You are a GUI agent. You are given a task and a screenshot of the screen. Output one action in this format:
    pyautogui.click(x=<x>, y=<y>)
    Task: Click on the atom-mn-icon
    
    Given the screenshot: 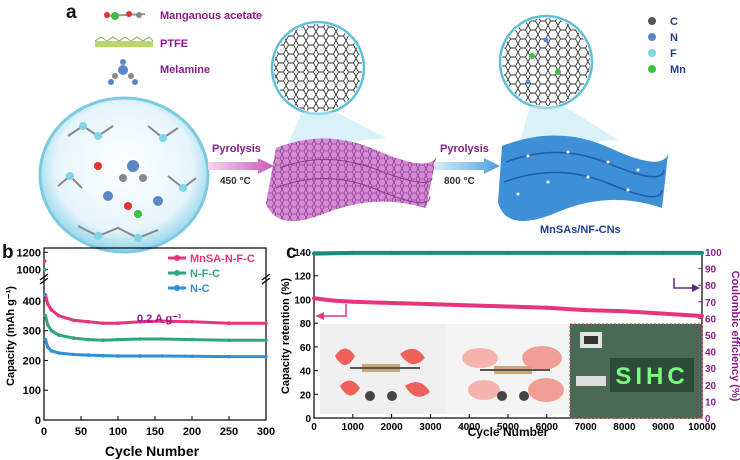 What is the action you would take?
    pyautogui.click(x=652, y=69)
    